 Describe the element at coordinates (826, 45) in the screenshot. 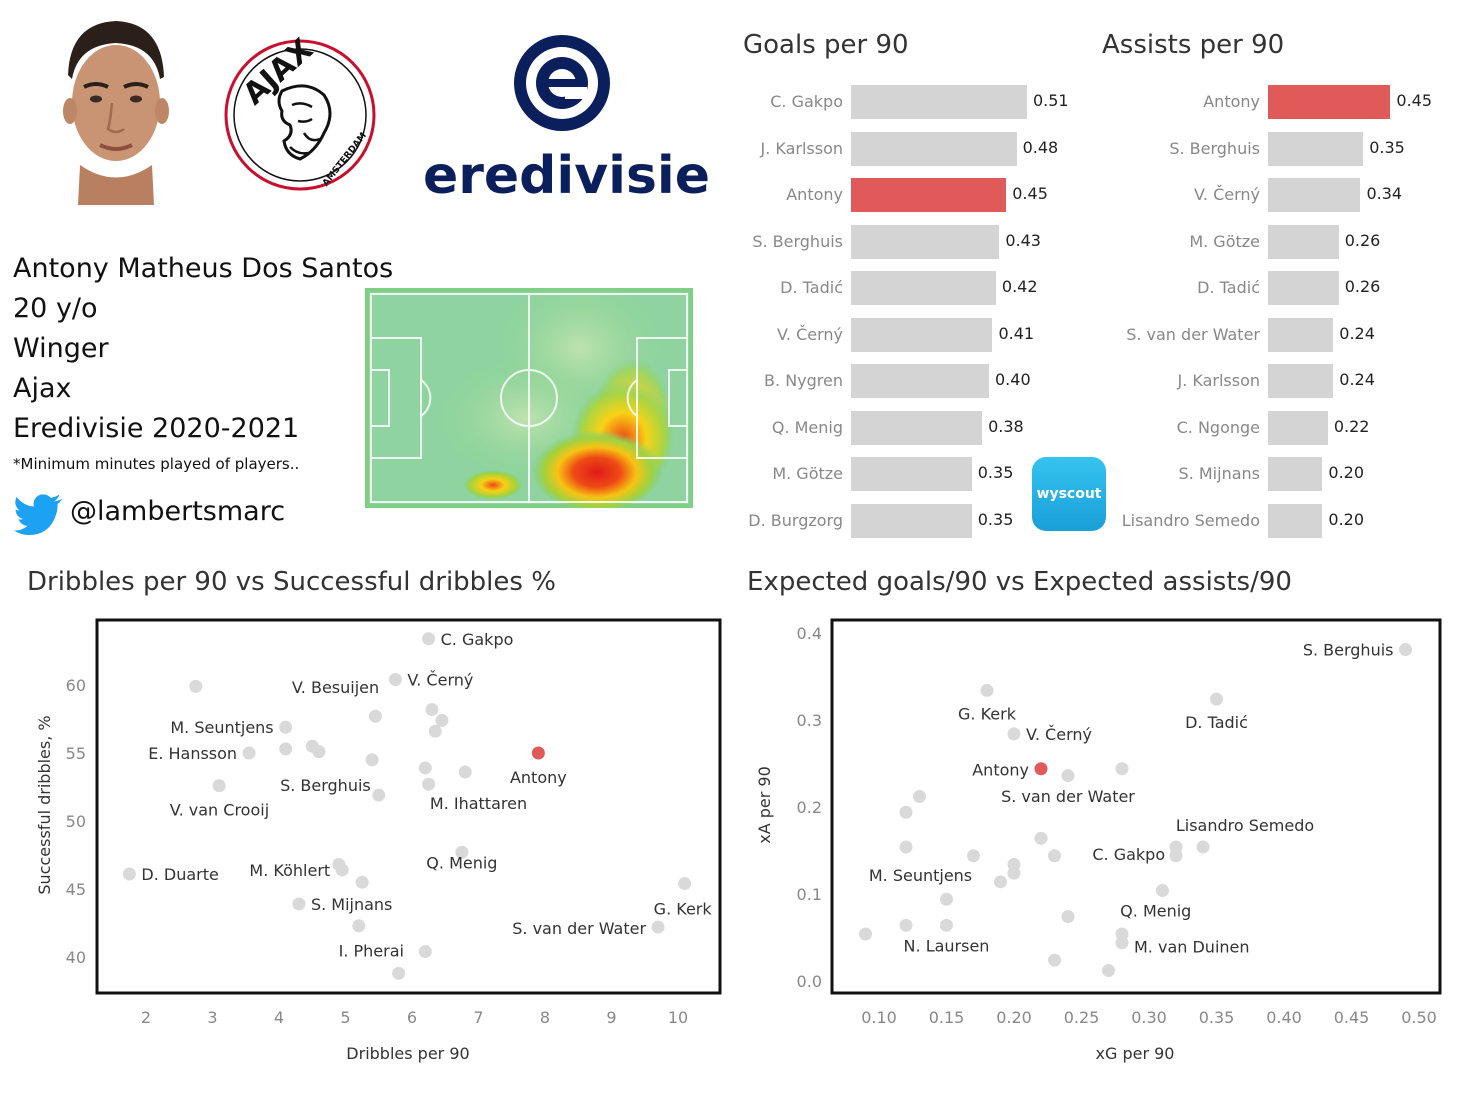

I see `goals-chart-title: Goals per 90` at that location.